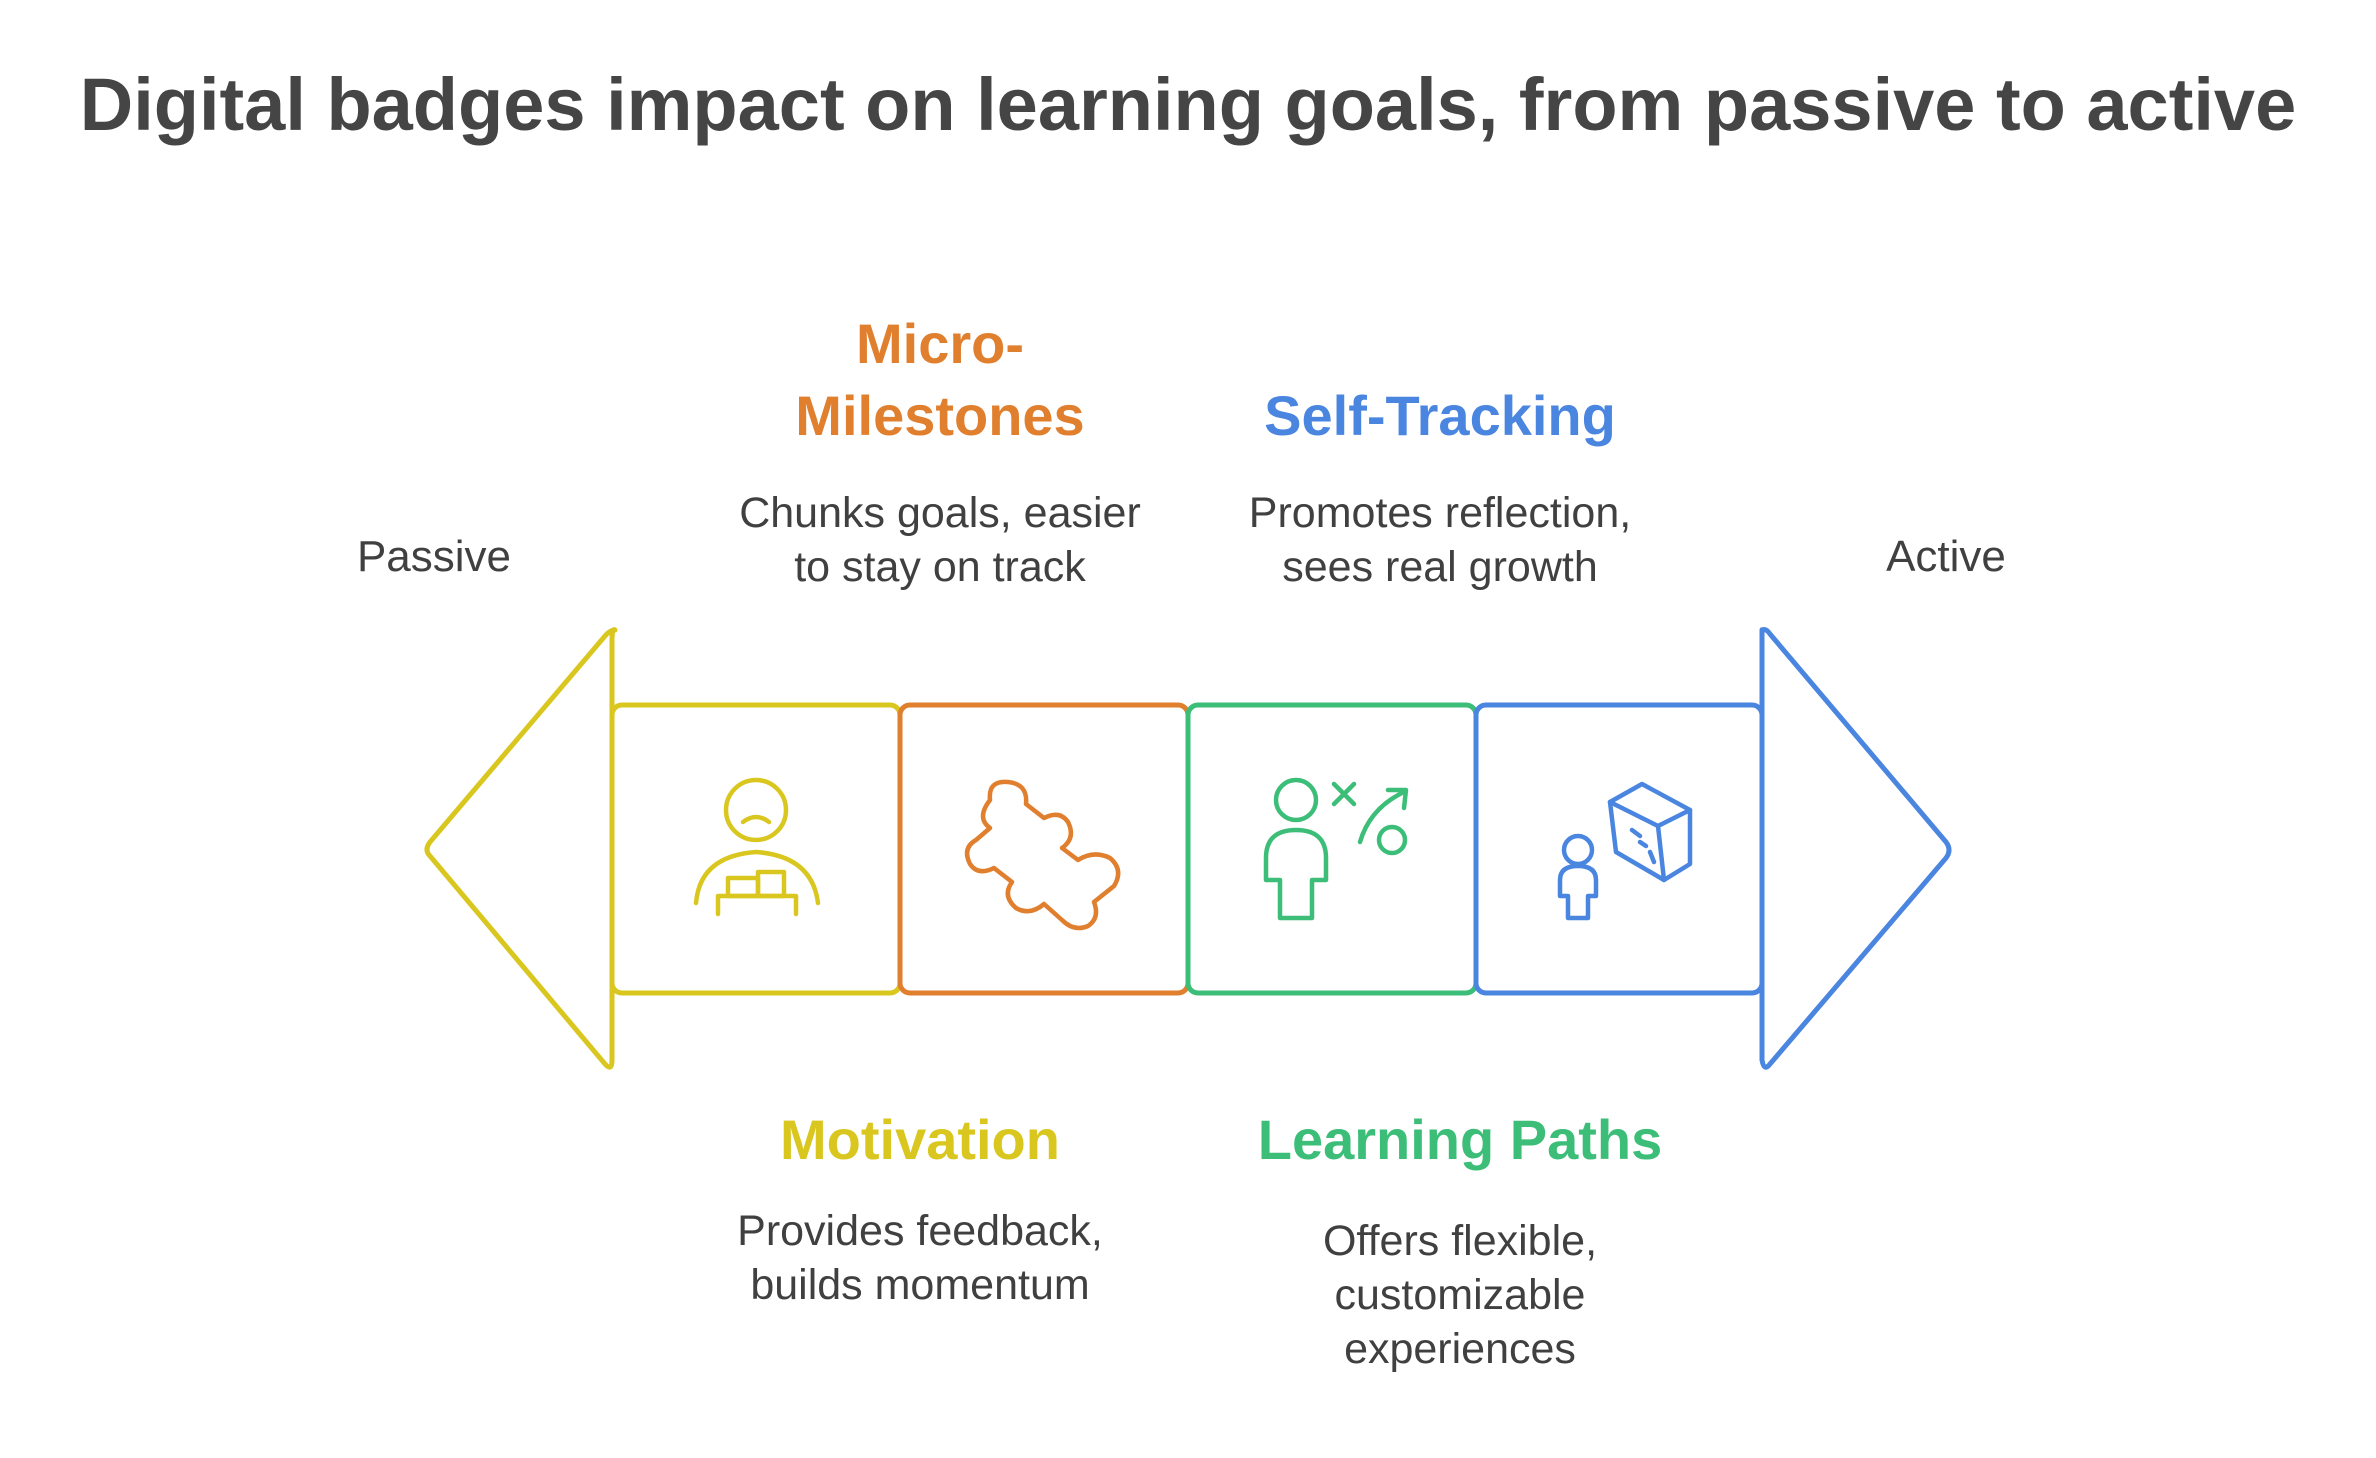 The height and width of the screenshot is (1458, 2376). I want to click on stage-learning-paths-description-line-2: customizable, so click(1460, 1295).